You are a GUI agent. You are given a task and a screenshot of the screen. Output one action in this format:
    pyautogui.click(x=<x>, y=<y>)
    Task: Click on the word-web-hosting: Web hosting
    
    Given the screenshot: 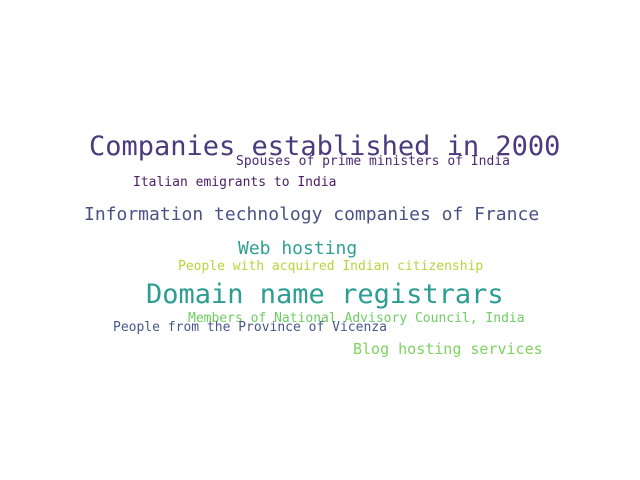 What is the action you would take?
    pyautogui.click(x=298, y=248)
    